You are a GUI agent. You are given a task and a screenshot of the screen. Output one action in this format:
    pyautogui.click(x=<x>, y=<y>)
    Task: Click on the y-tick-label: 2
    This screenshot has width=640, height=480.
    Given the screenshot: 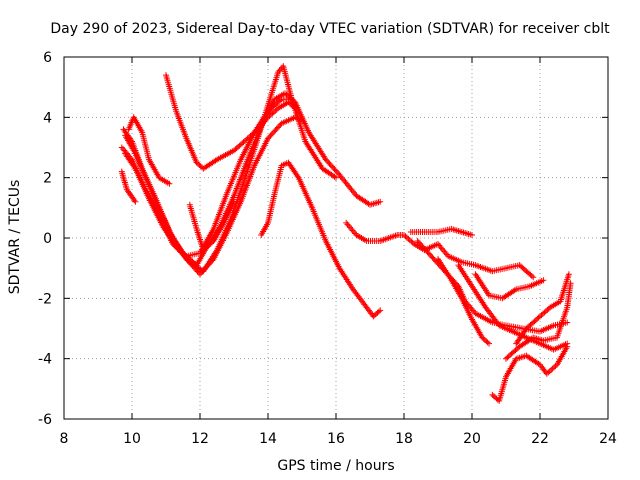 What is the action you would take?
    pyautogui.click(x=47, y=179)
    